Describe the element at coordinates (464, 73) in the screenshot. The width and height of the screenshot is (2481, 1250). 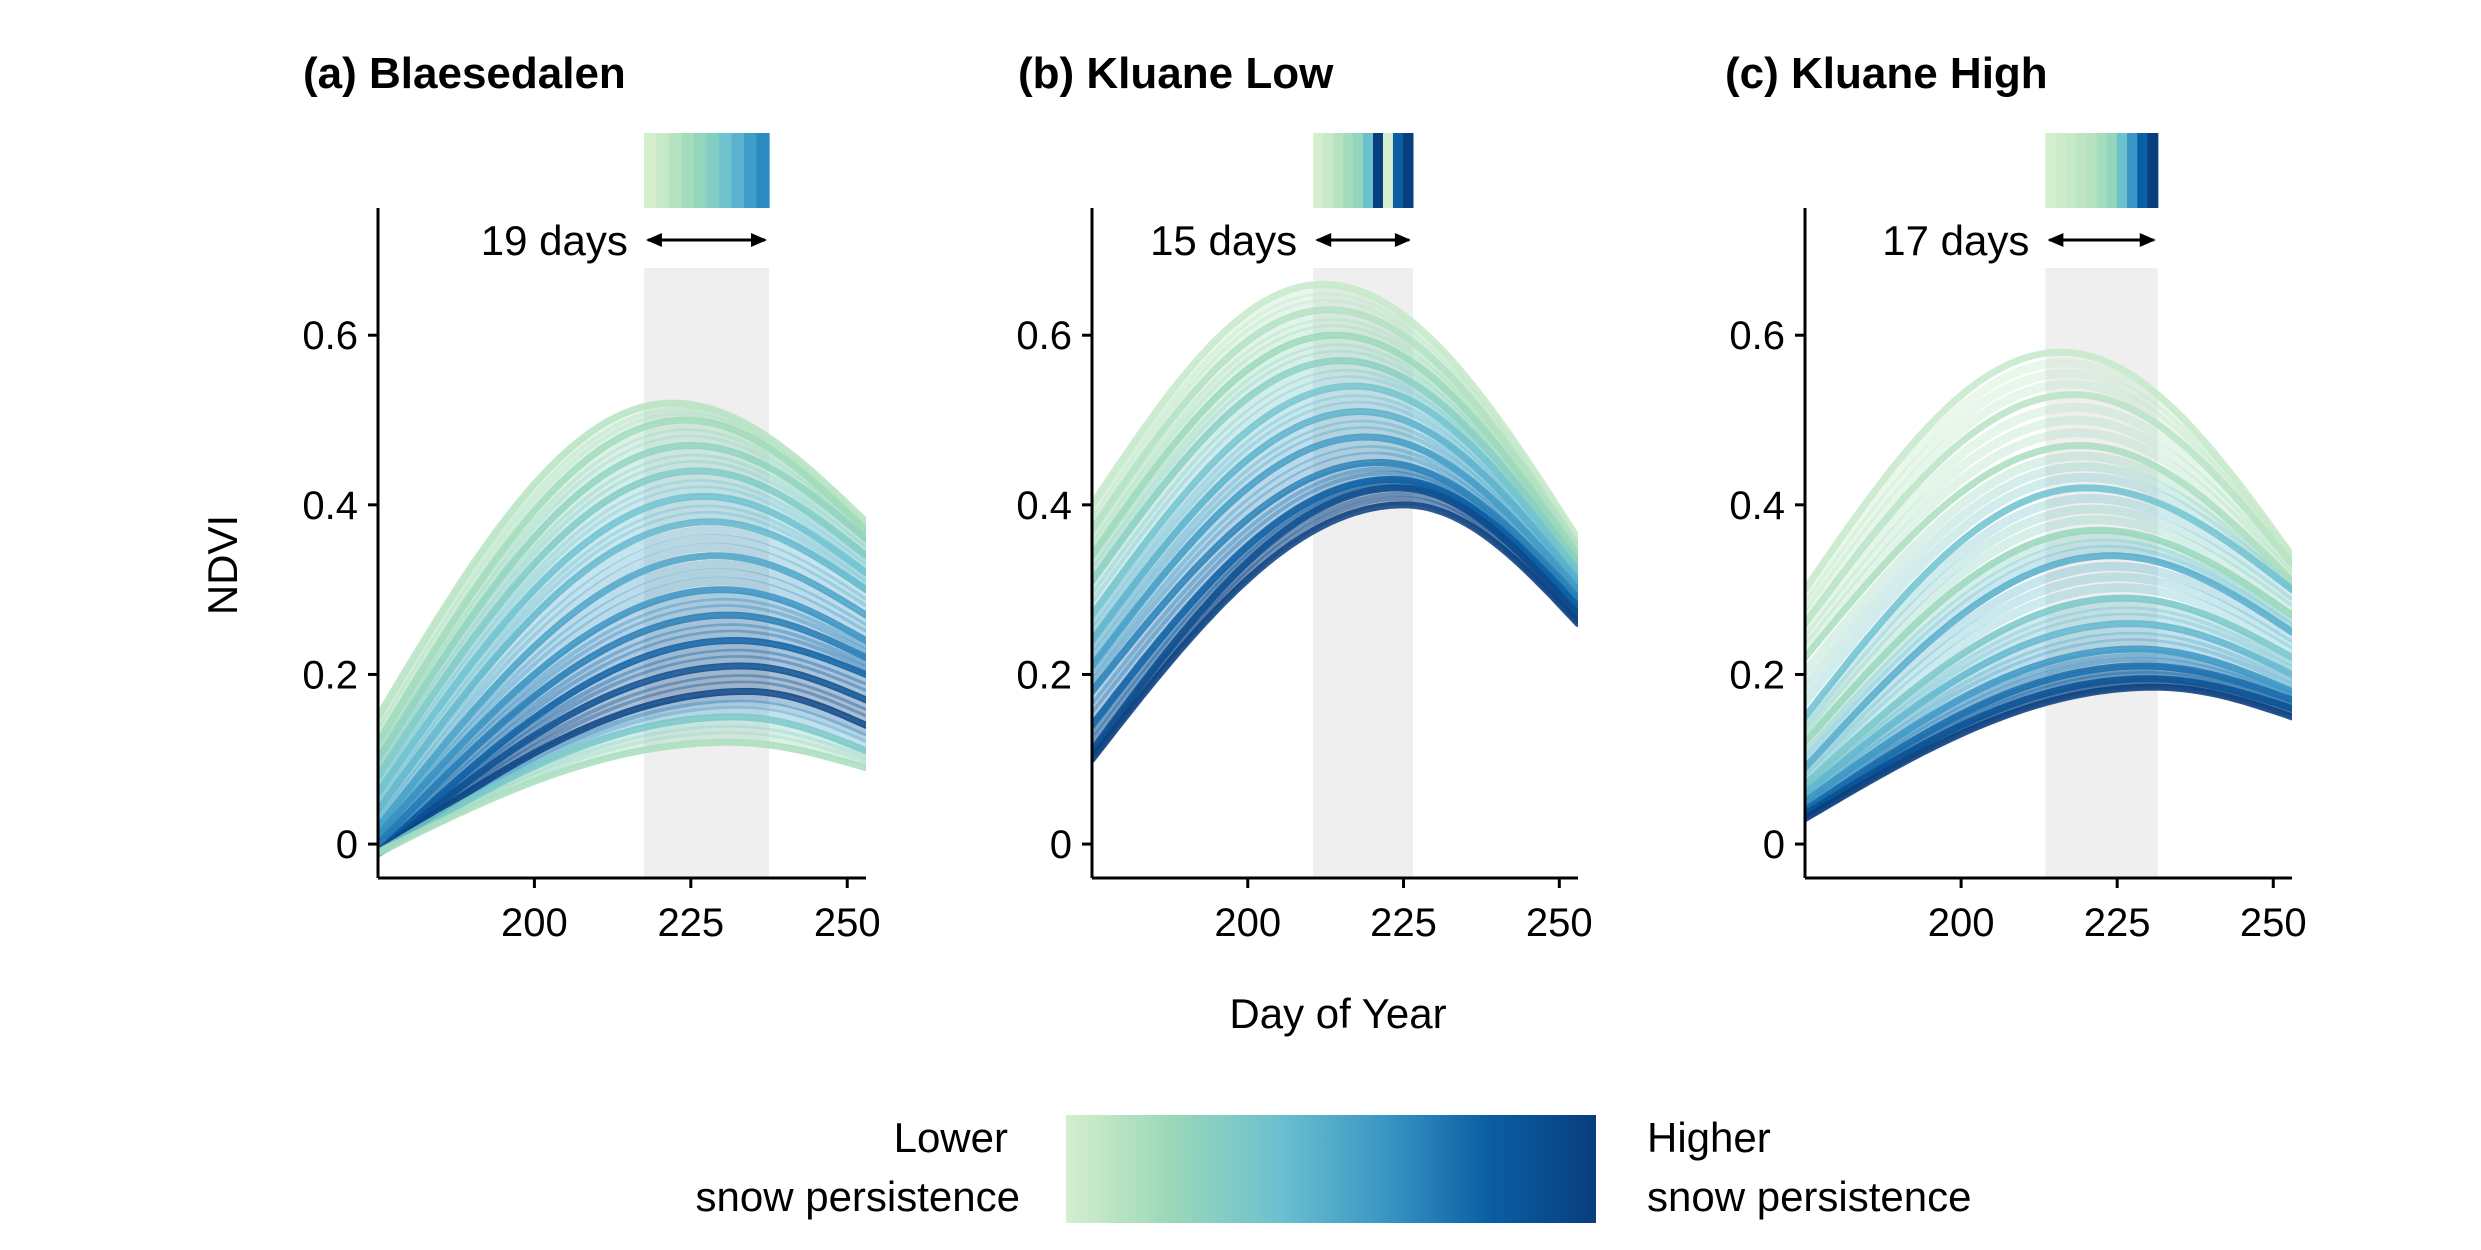
I see `panel-title: (a) Blaesedalen` at that location.